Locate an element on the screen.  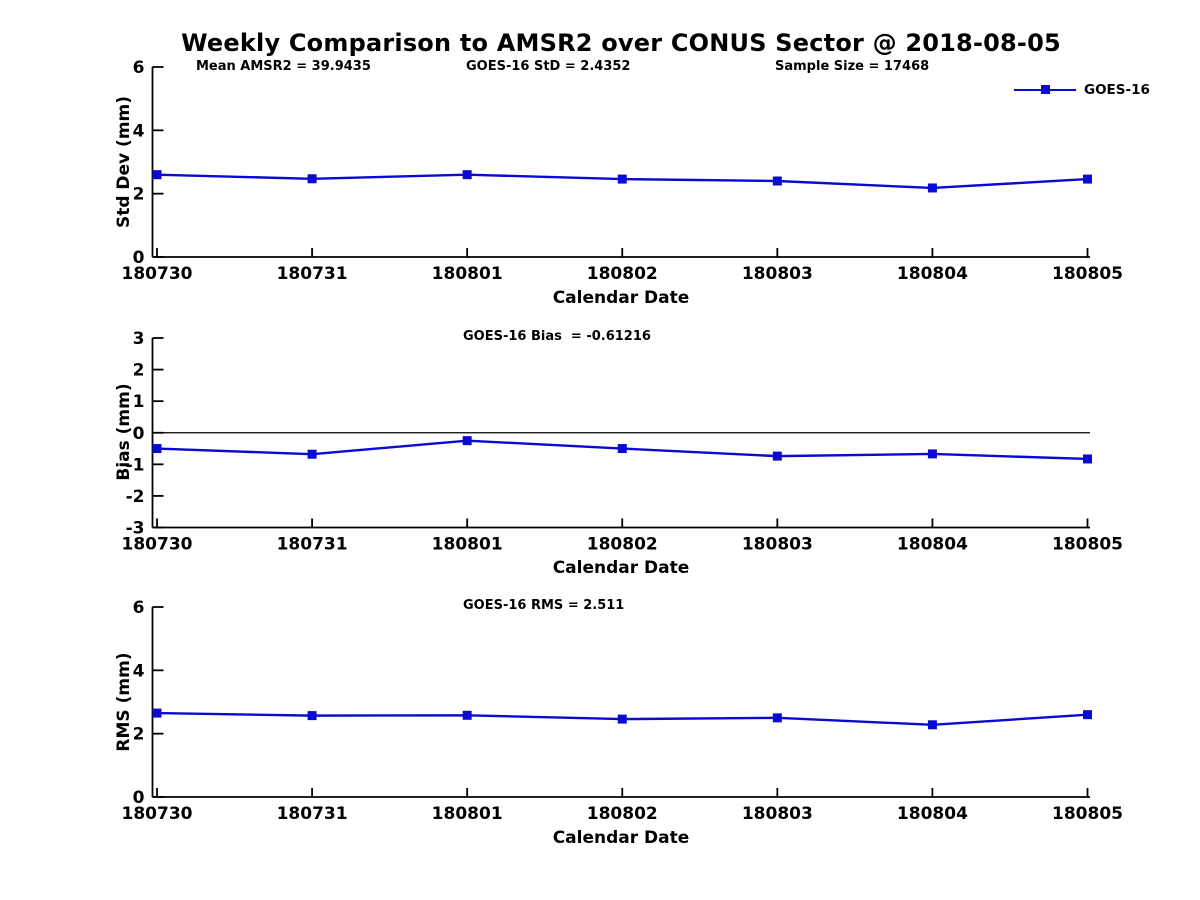
legend-square-marker-icon is located at coordinates (1045, 89).